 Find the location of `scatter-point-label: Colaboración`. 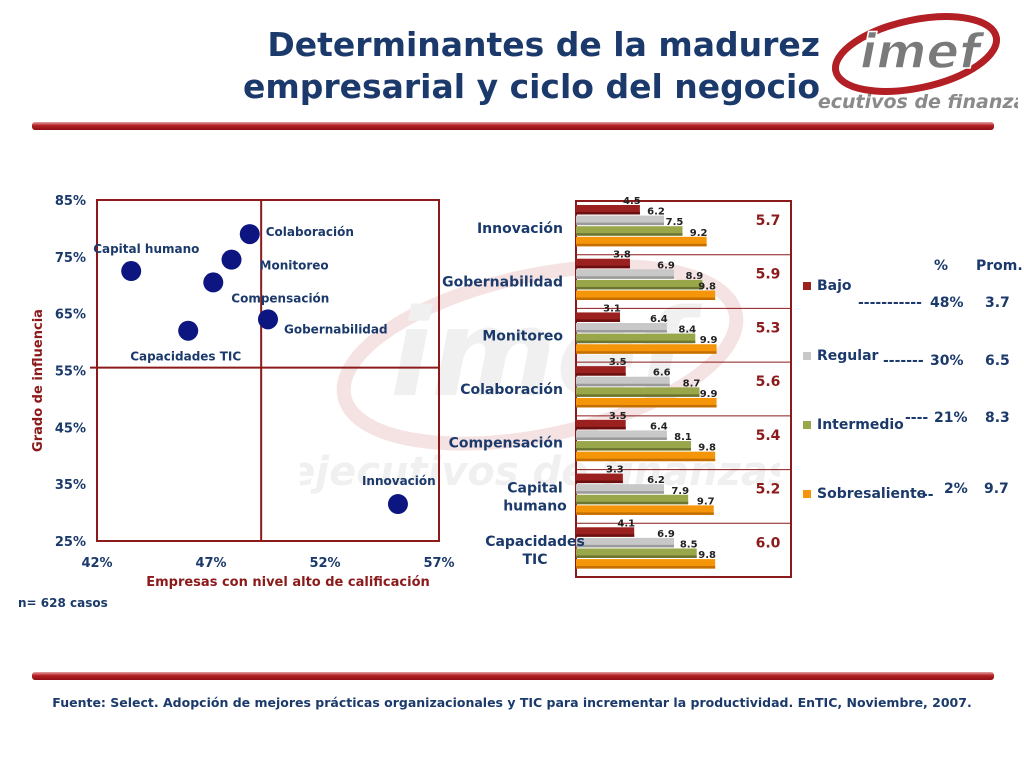

scatter-point-label: Colaboración is located at coordinates (310, 232).